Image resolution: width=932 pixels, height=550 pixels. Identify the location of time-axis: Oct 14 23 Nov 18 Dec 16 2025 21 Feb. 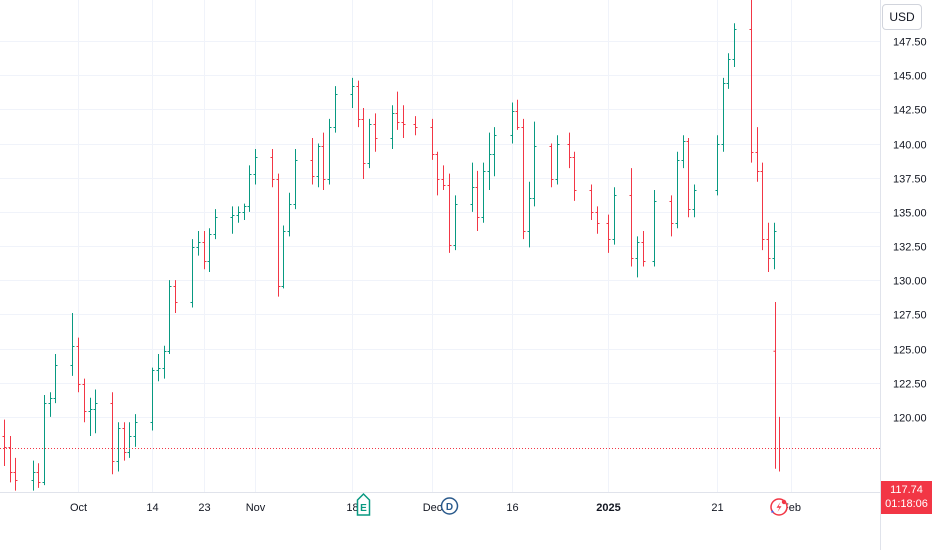
(435, 508).